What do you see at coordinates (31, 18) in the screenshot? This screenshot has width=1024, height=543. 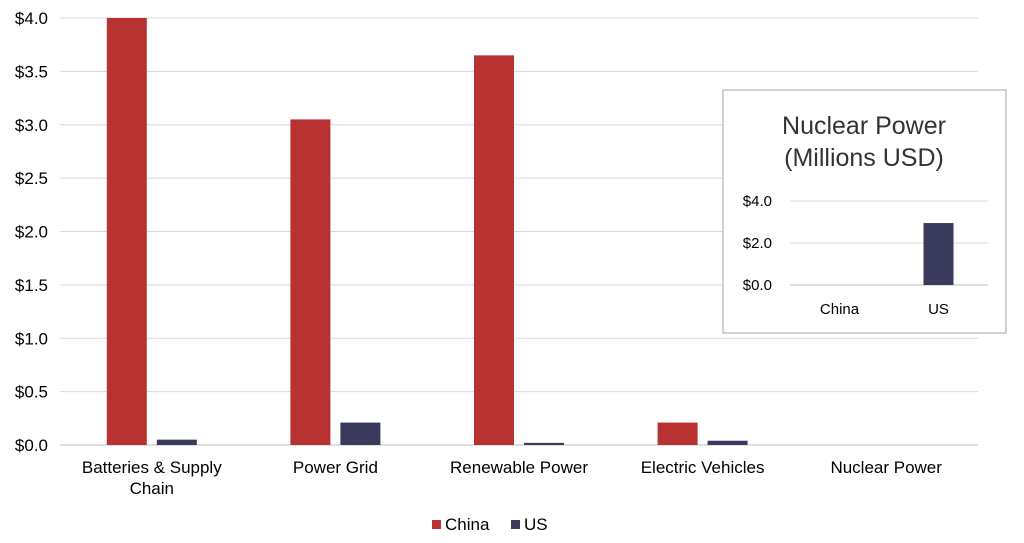 I see `y-tick-label: $4.0` at bounding box center [31, 18].